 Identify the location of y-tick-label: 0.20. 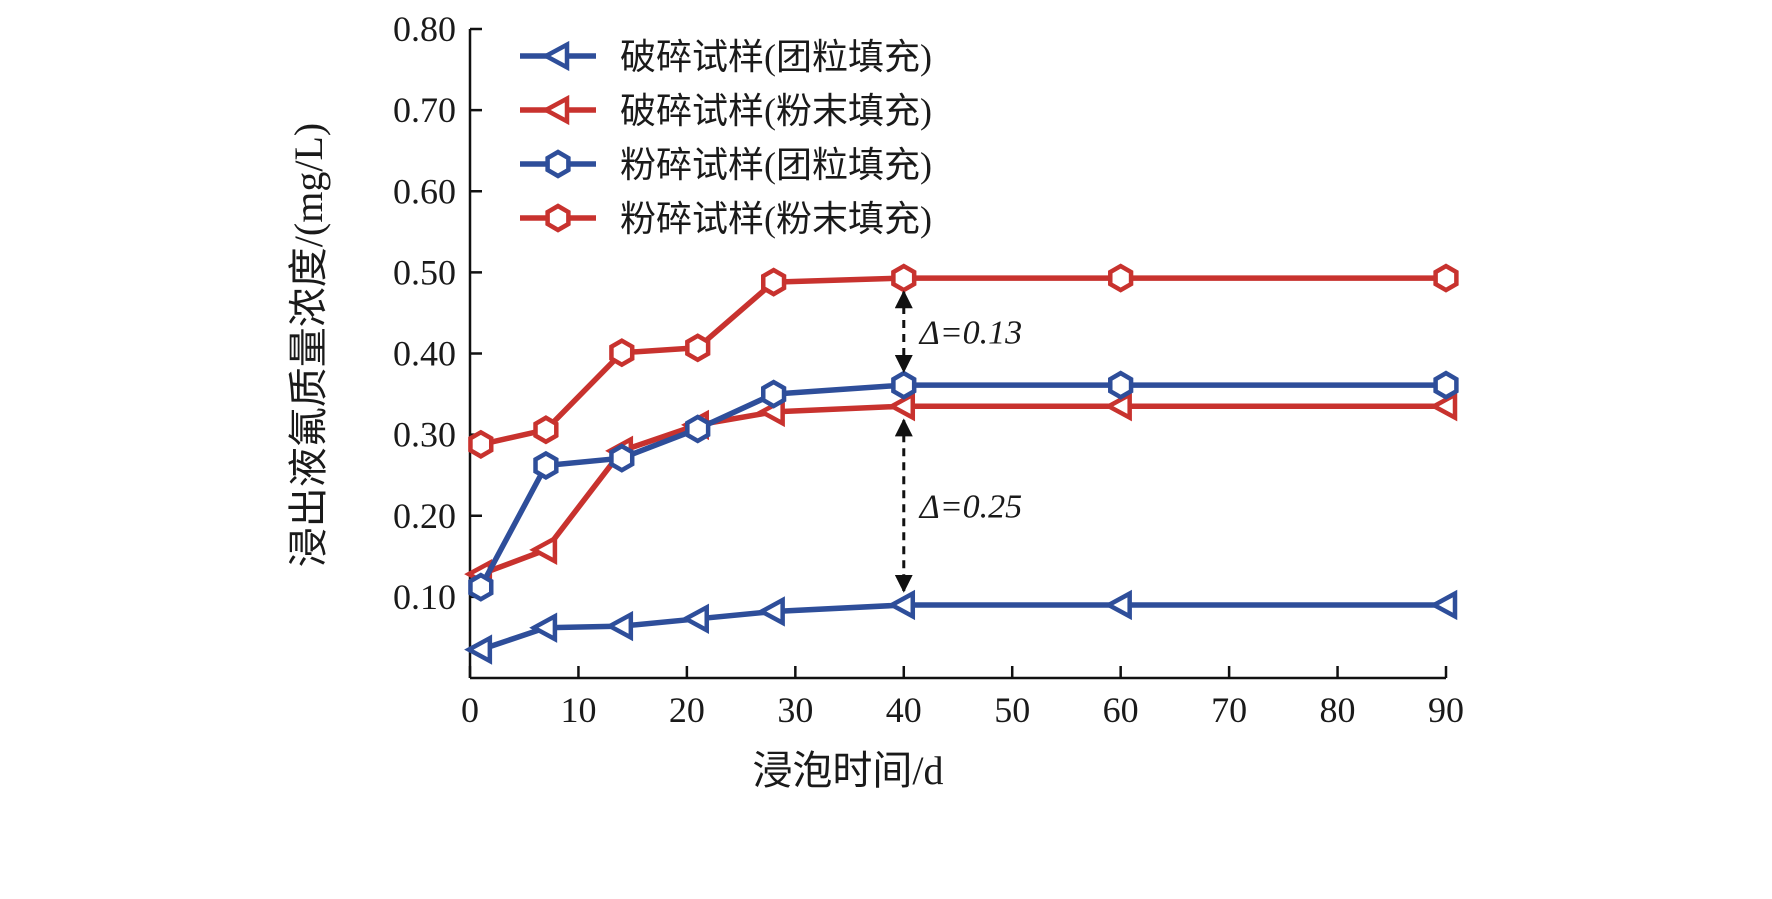
(424, 516).